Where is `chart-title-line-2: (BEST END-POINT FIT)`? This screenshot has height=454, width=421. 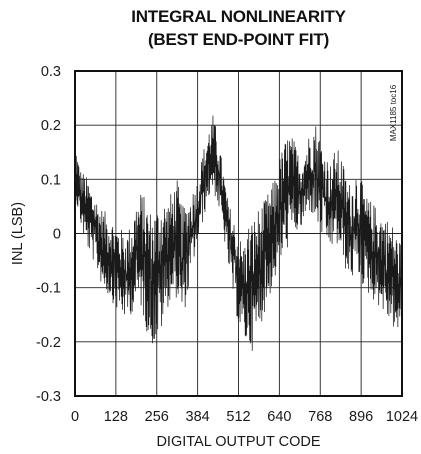 chart-title-line-2: (BEST END-POINT FIT) is located at coordinates (238, 39).